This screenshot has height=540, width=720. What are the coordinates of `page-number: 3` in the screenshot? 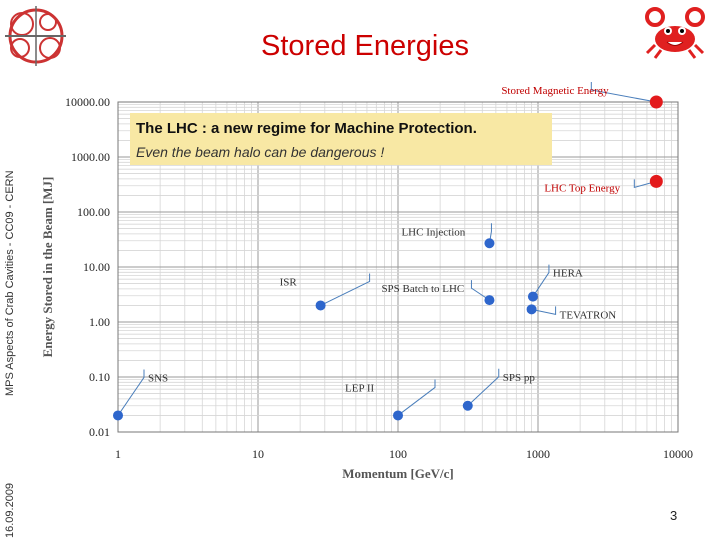 It's located at (674, 515).